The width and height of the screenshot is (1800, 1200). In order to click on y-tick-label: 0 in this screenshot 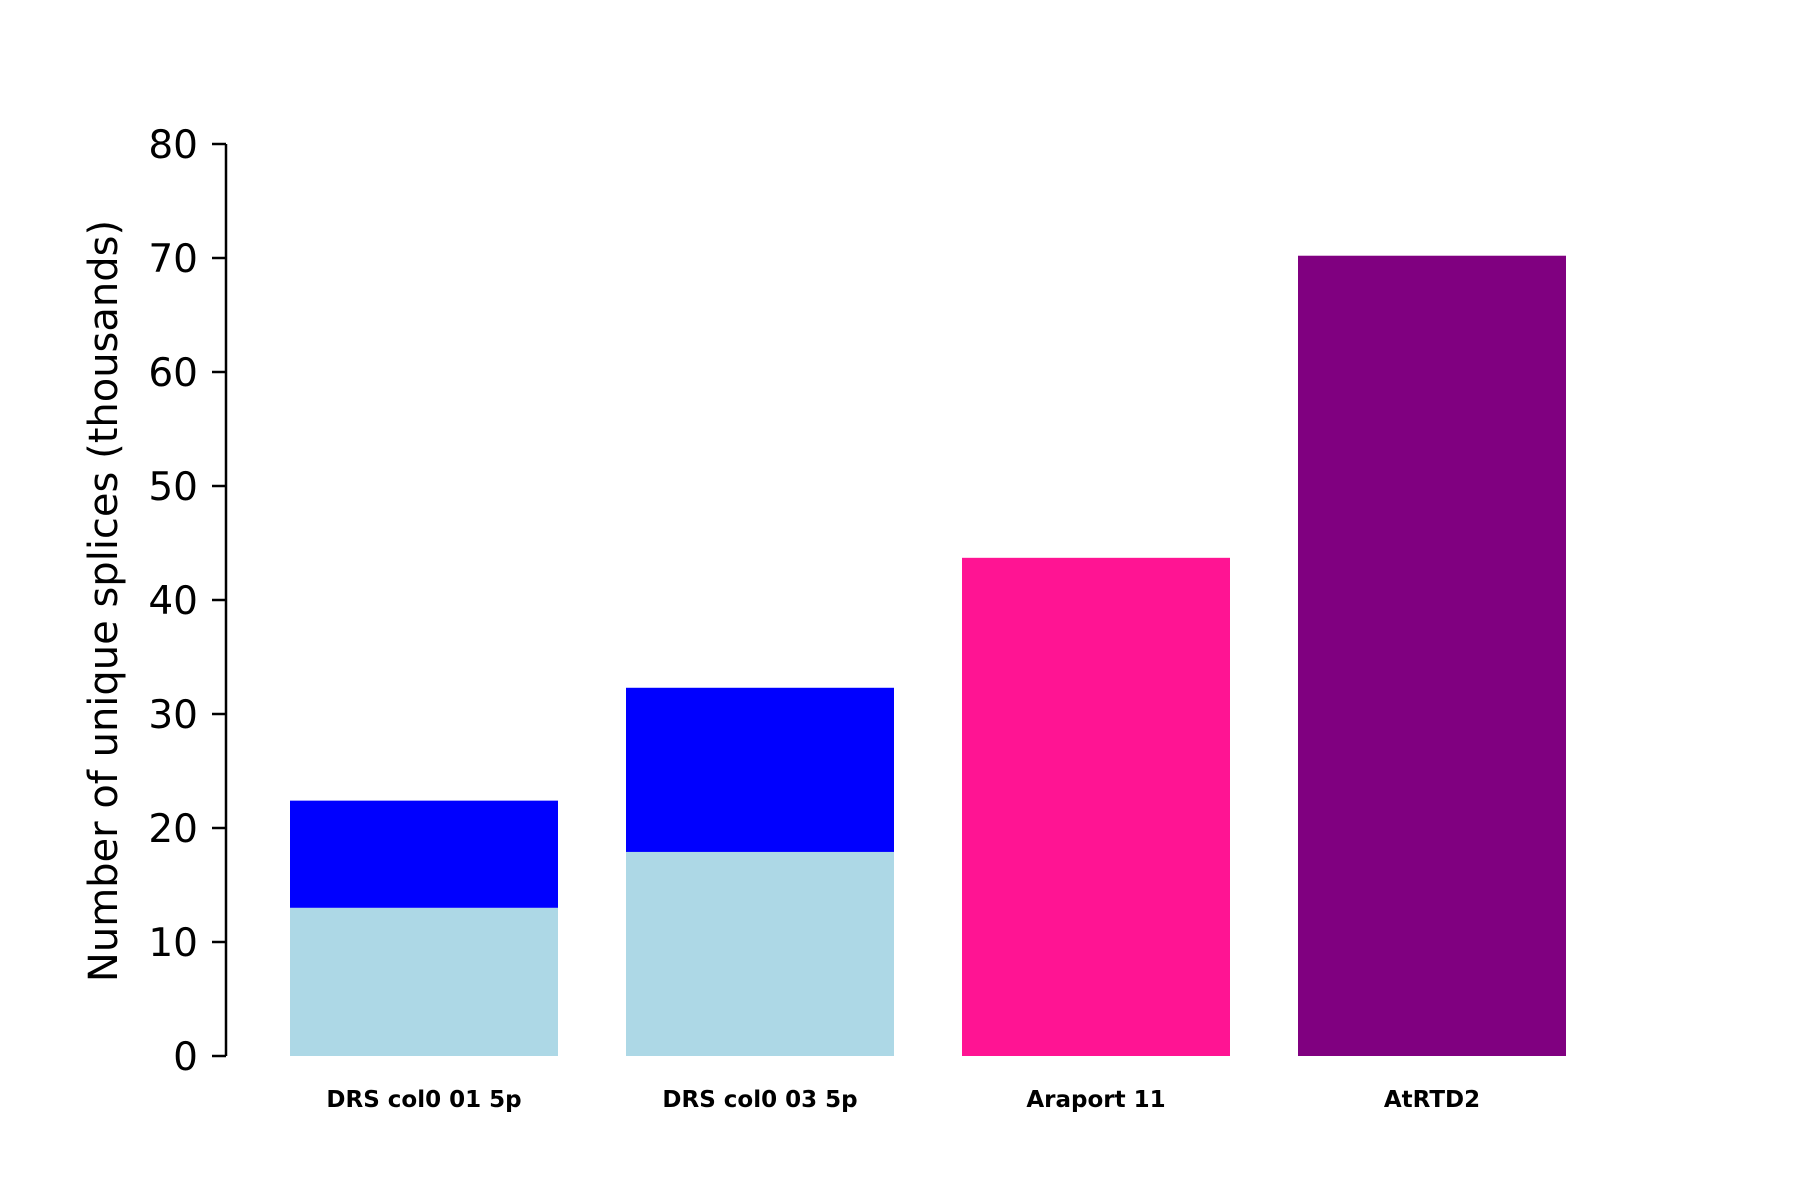, I will do `click(185, 1057)`.